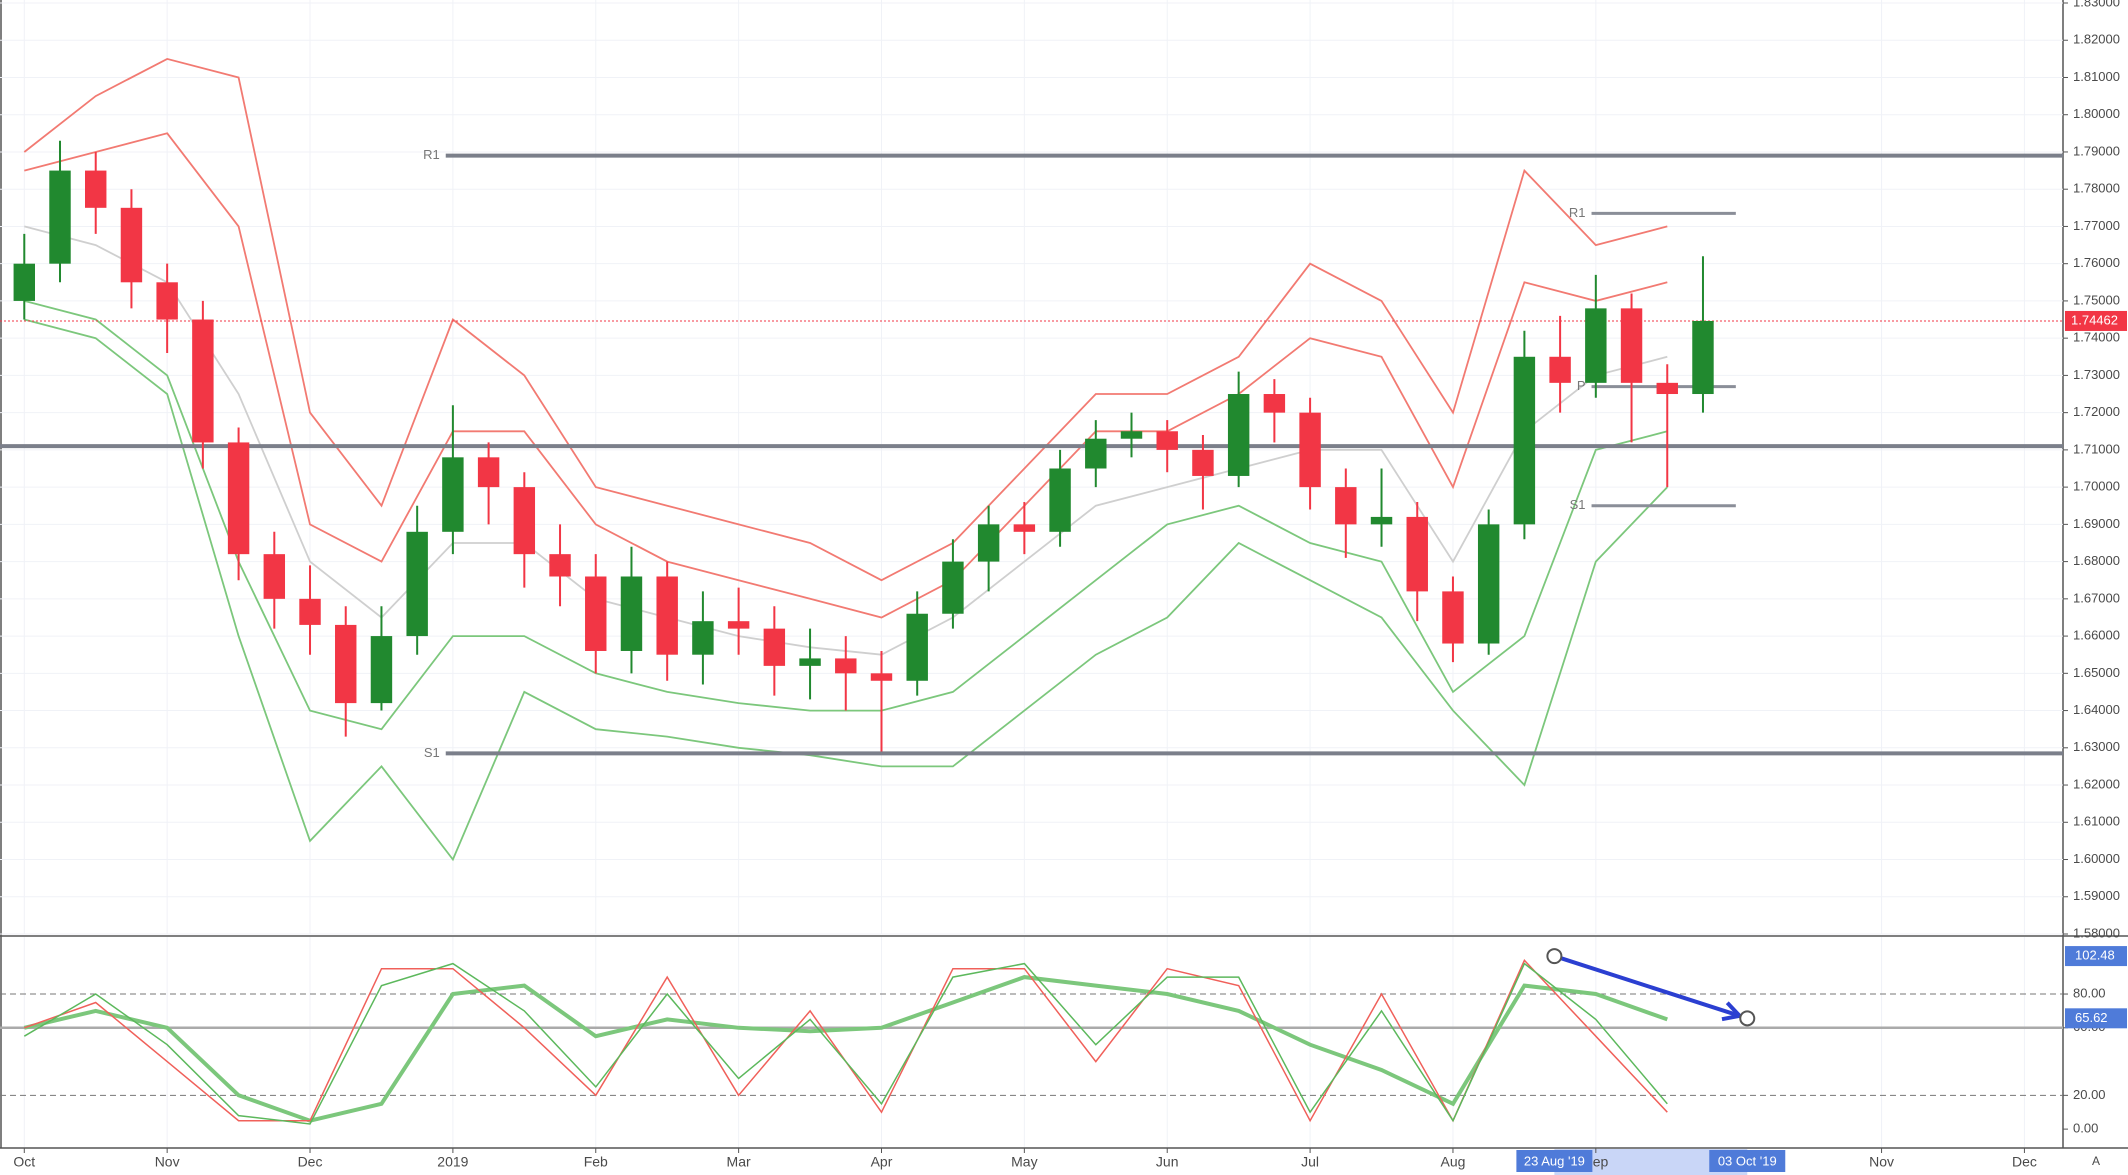  Describe the element at coordinates (2089, 1094) in the screenshot. I see `y-tick-label: 20.00` at that location.